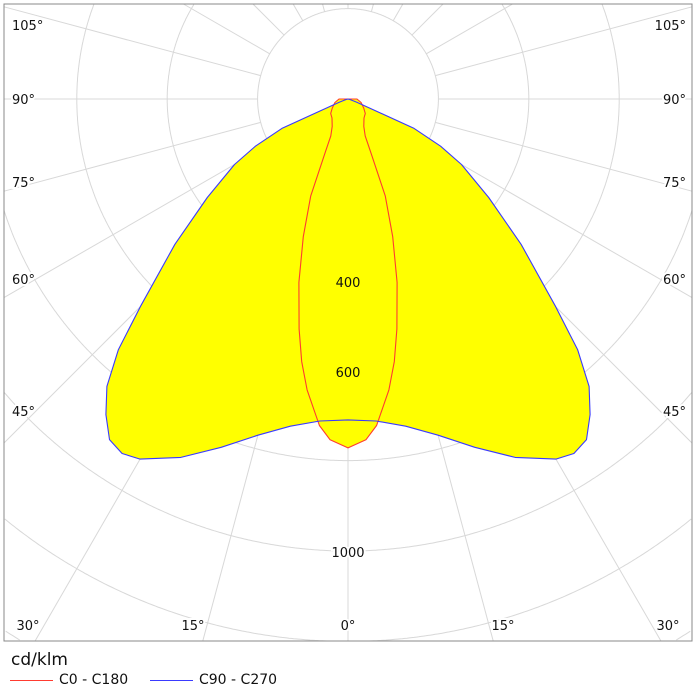  I want to click on legend-label: C90 - C270, so click(238, 680).